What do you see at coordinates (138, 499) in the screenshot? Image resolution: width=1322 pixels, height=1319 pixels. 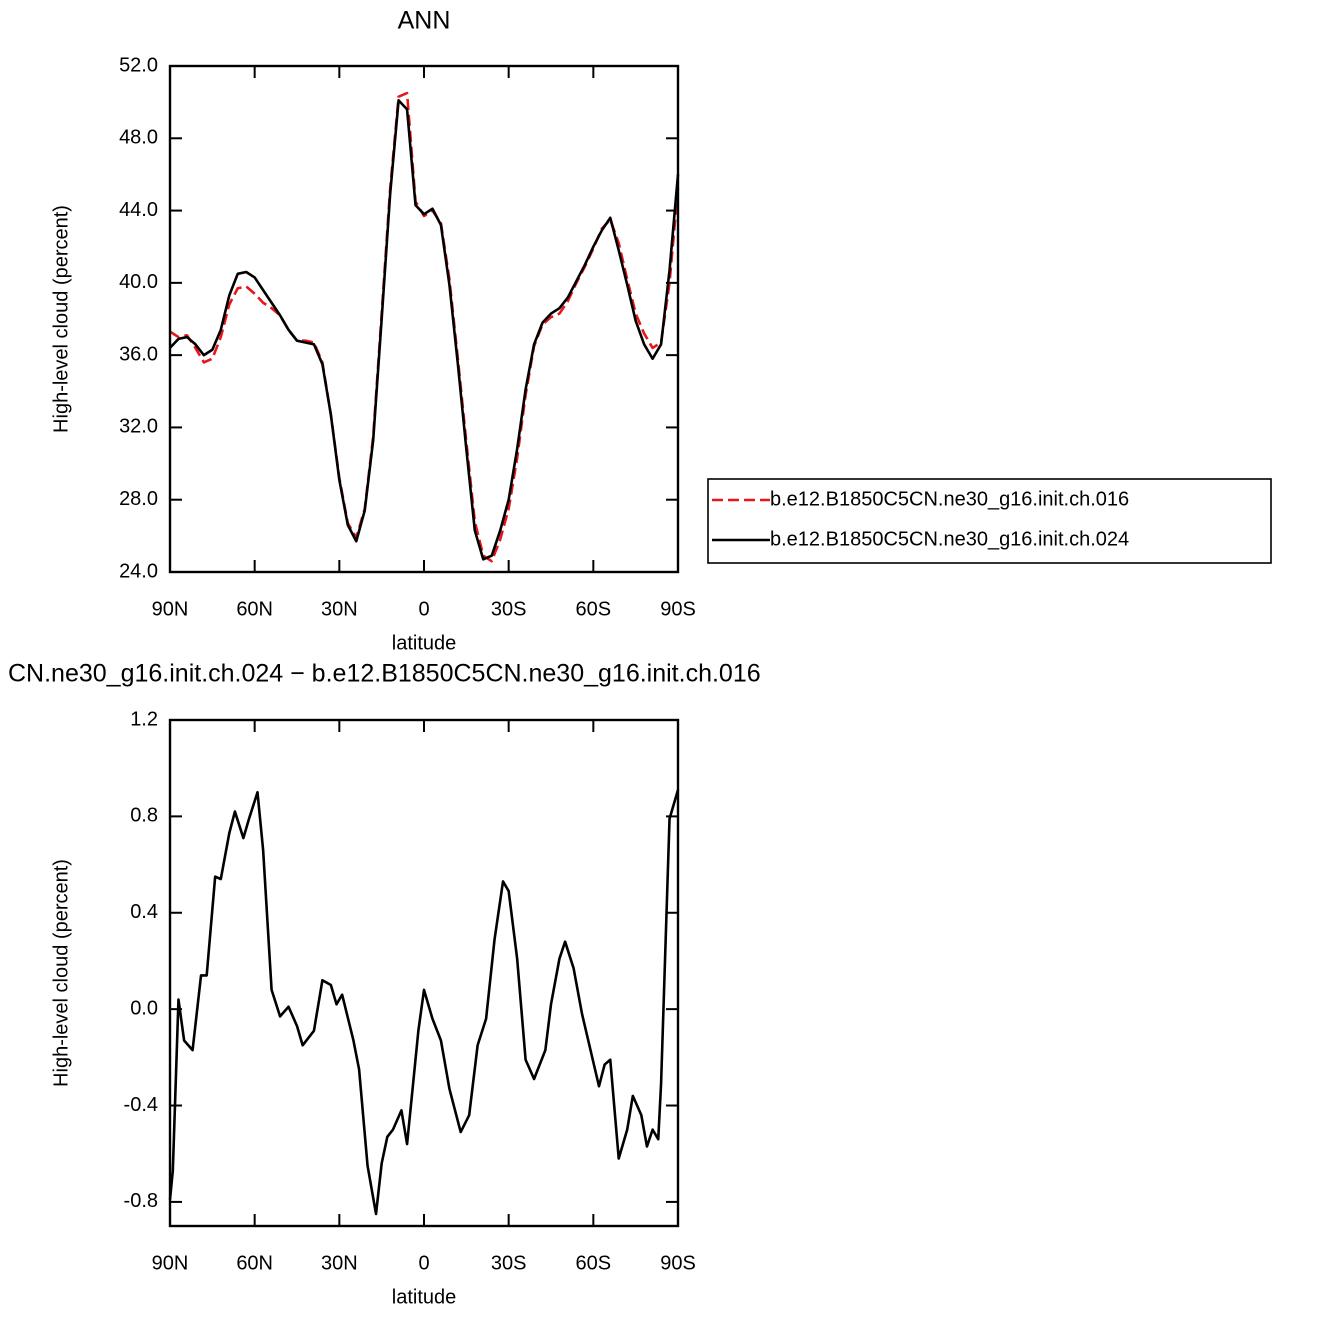 I see `y-tick-label: 28.0` at bounding box center [138, 499].